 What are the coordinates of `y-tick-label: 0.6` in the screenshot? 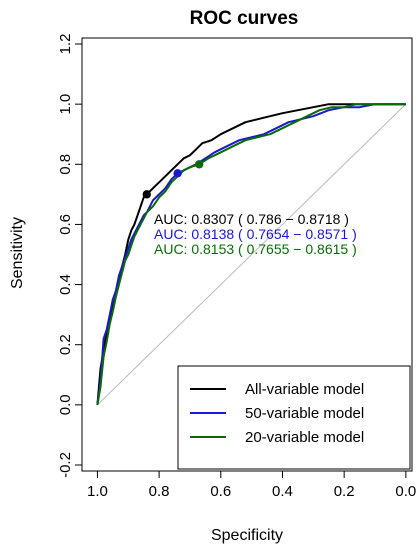 It's located at (65, 224).